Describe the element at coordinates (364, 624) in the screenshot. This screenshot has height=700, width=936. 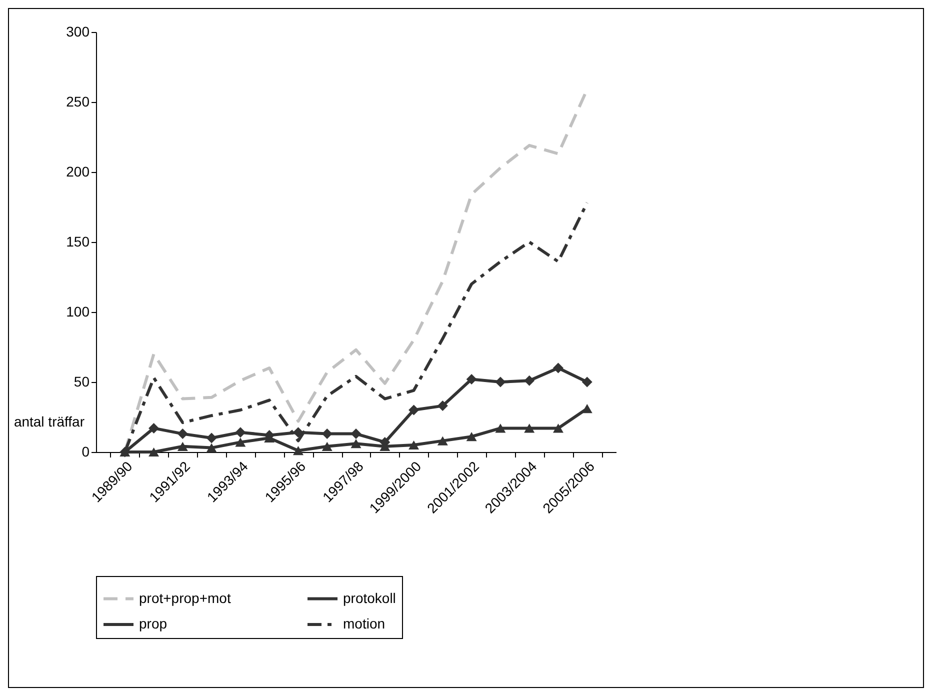
I see `legend-label: motion` at that location.